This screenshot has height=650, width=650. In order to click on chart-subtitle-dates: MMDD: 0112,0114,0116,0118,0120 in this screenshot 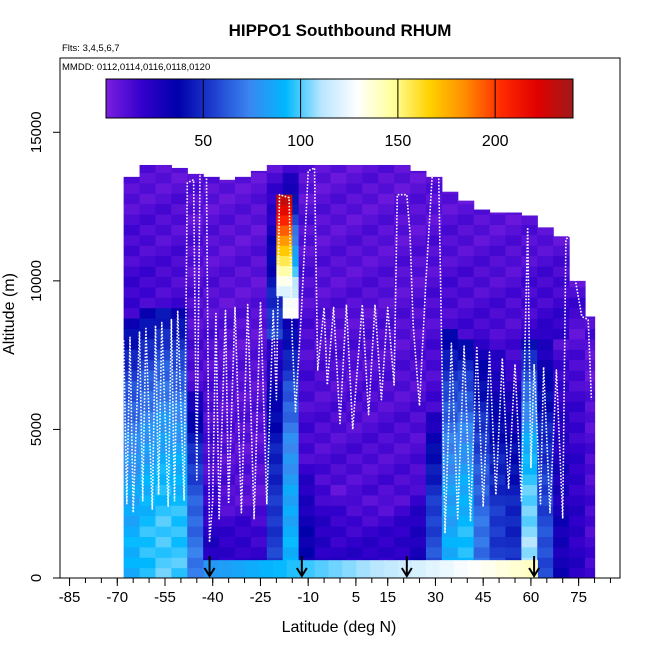, I will do `click(136, 67)`.